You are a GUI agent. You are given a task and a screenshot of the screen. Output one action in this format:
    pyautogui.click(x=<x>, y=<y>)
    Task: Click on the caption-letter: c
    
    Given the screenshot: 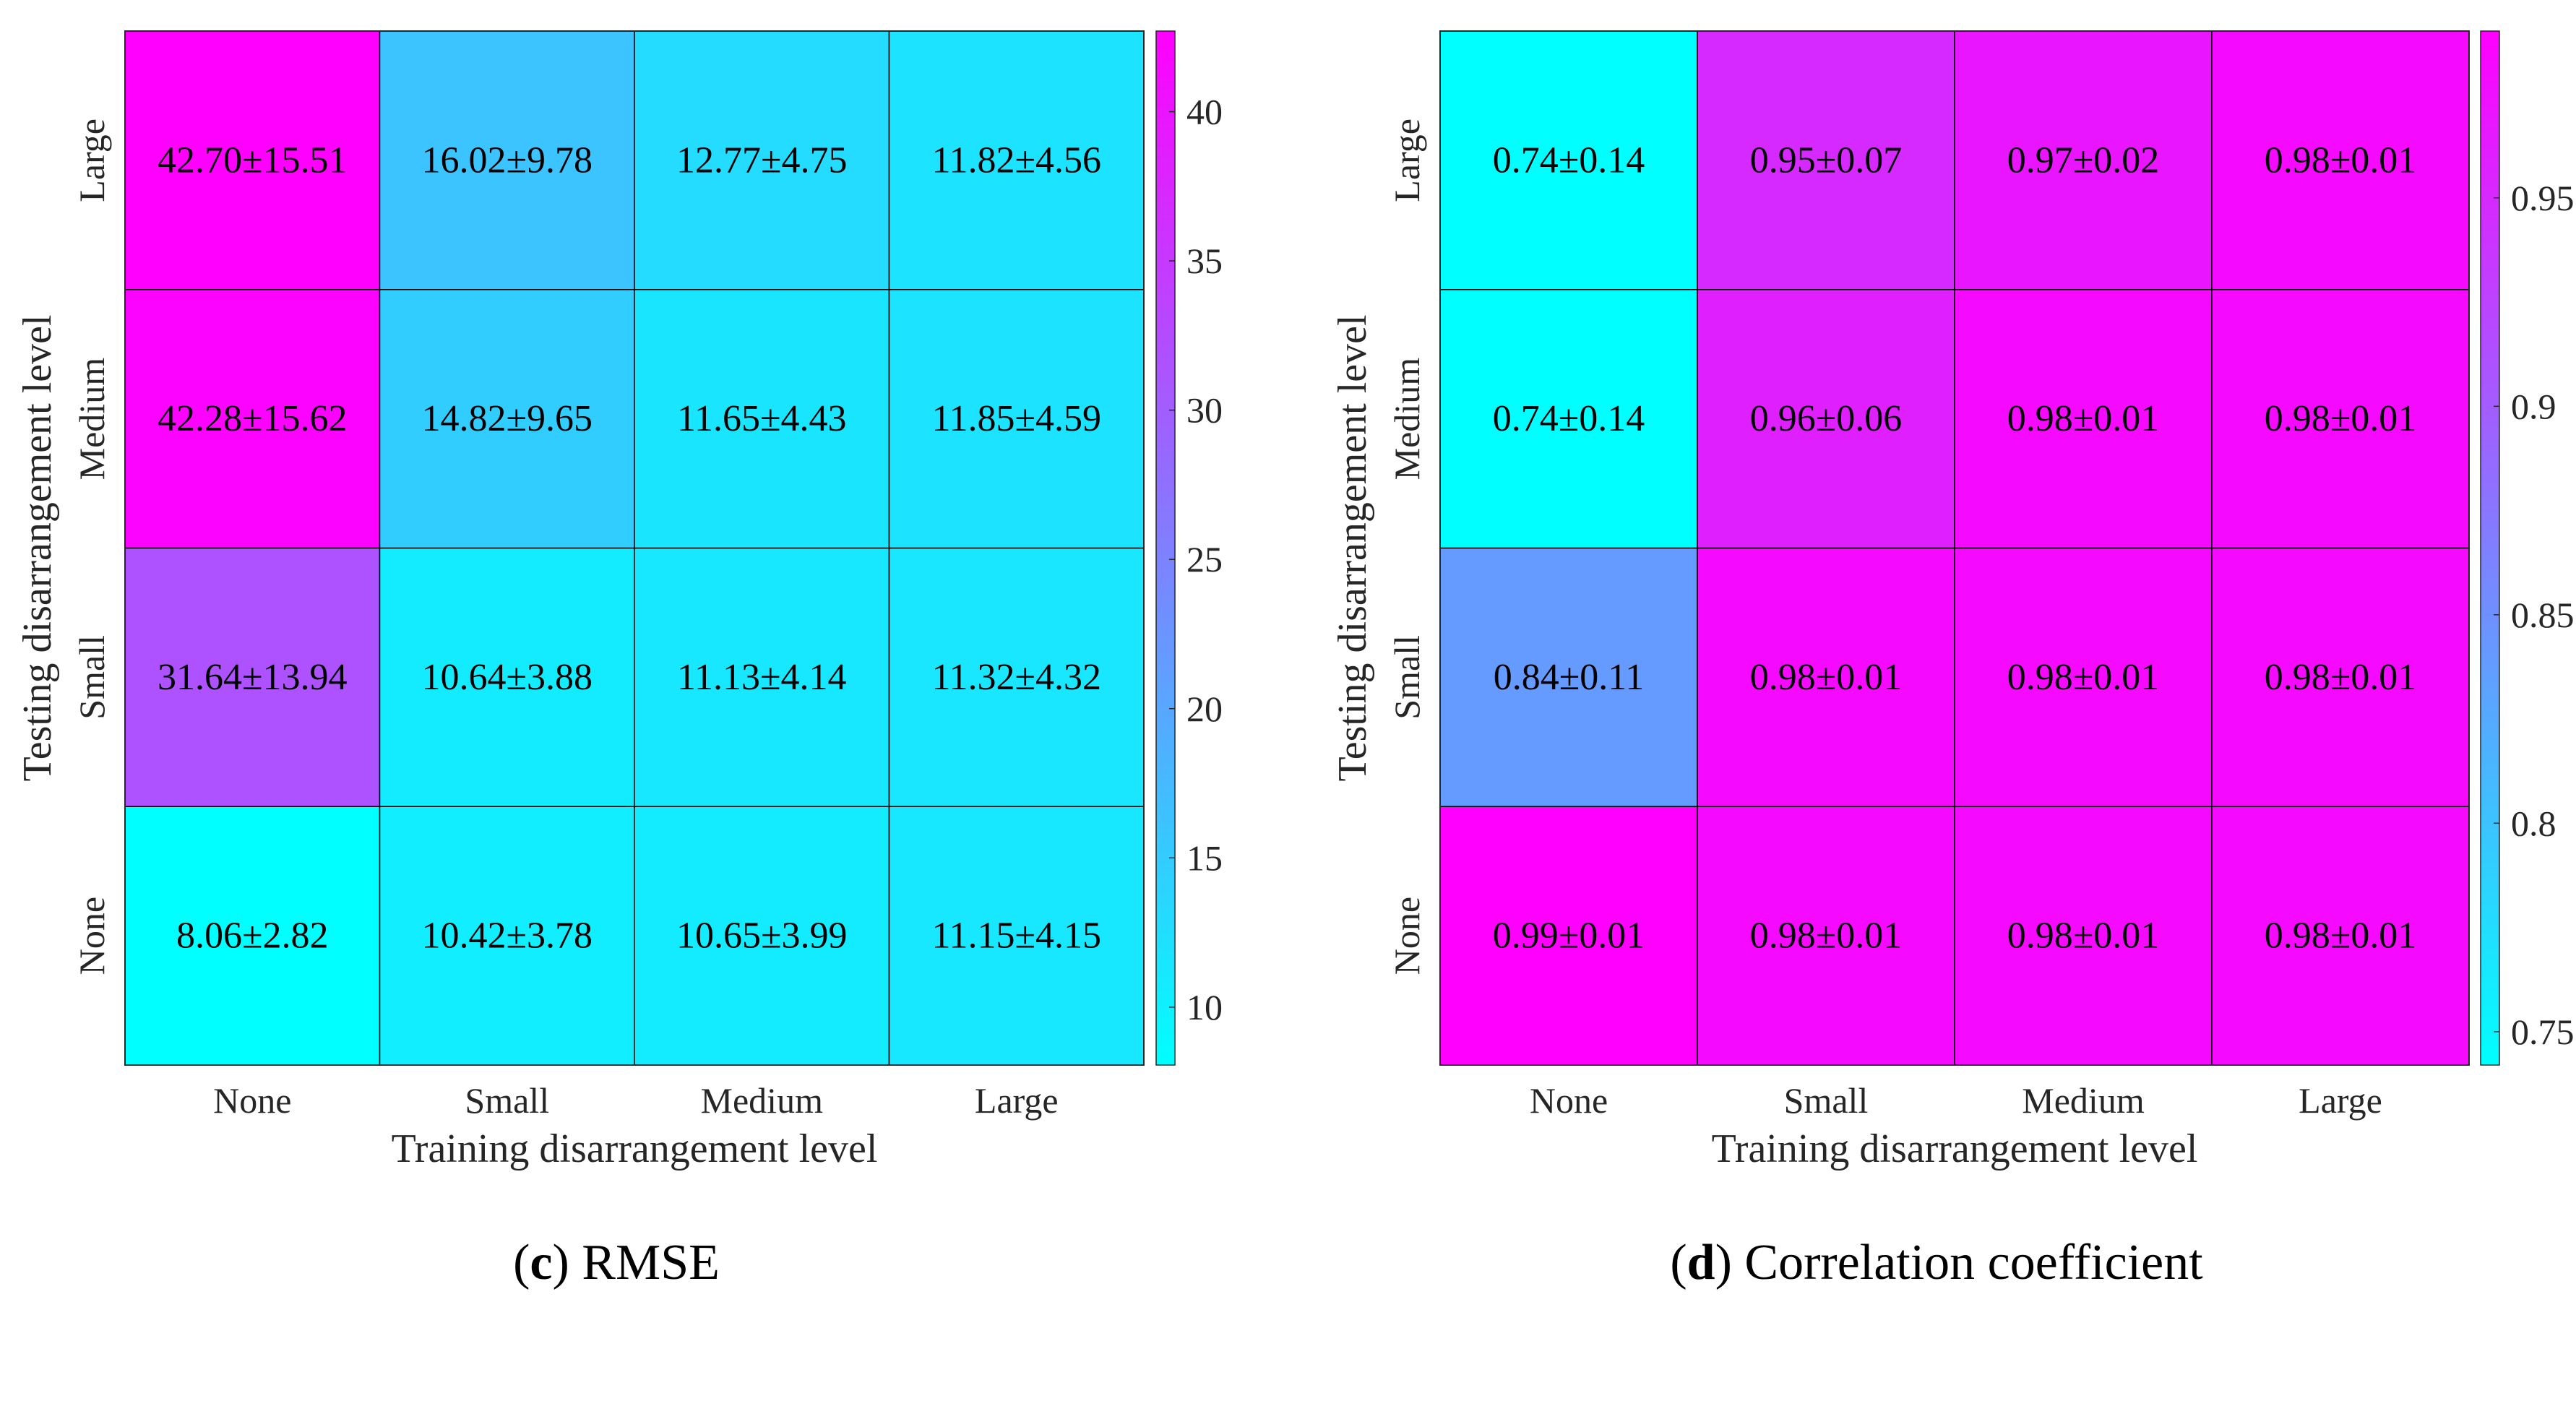 What is the action you would take?
    pyautogui.click(x=541, y=1262)
    